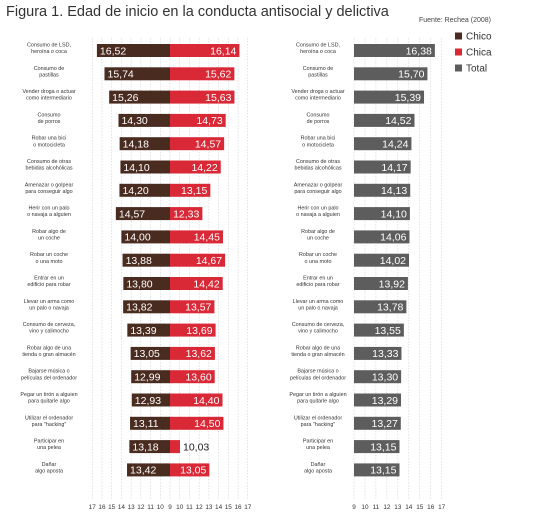 The height and width of the screenshot is (526, 535). Describe the element at coordinates (382, 167) in the screenshot. I see `bar-total-consumo-de-otras-bebidas-alcoholicas` at that location.